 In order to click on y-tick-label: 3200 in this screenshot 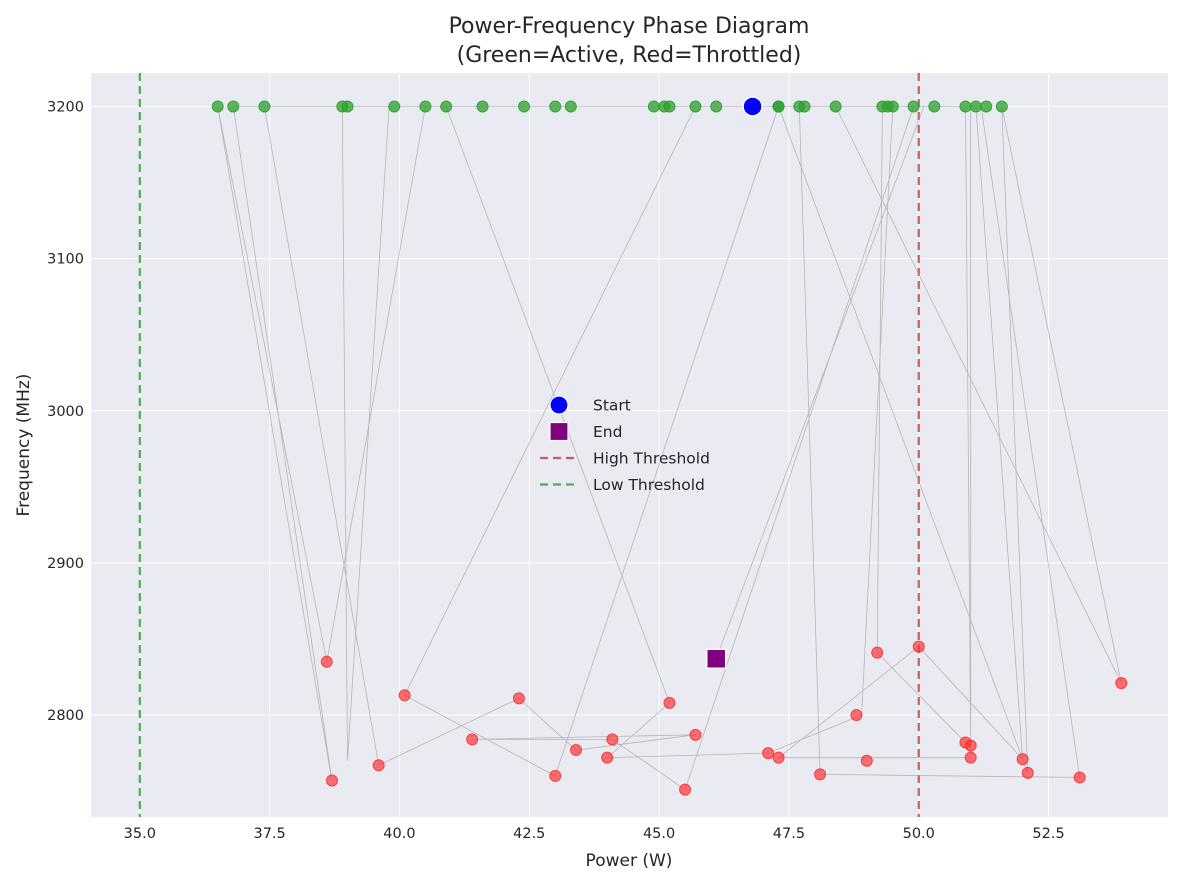, I will do `click(65, 107)`.